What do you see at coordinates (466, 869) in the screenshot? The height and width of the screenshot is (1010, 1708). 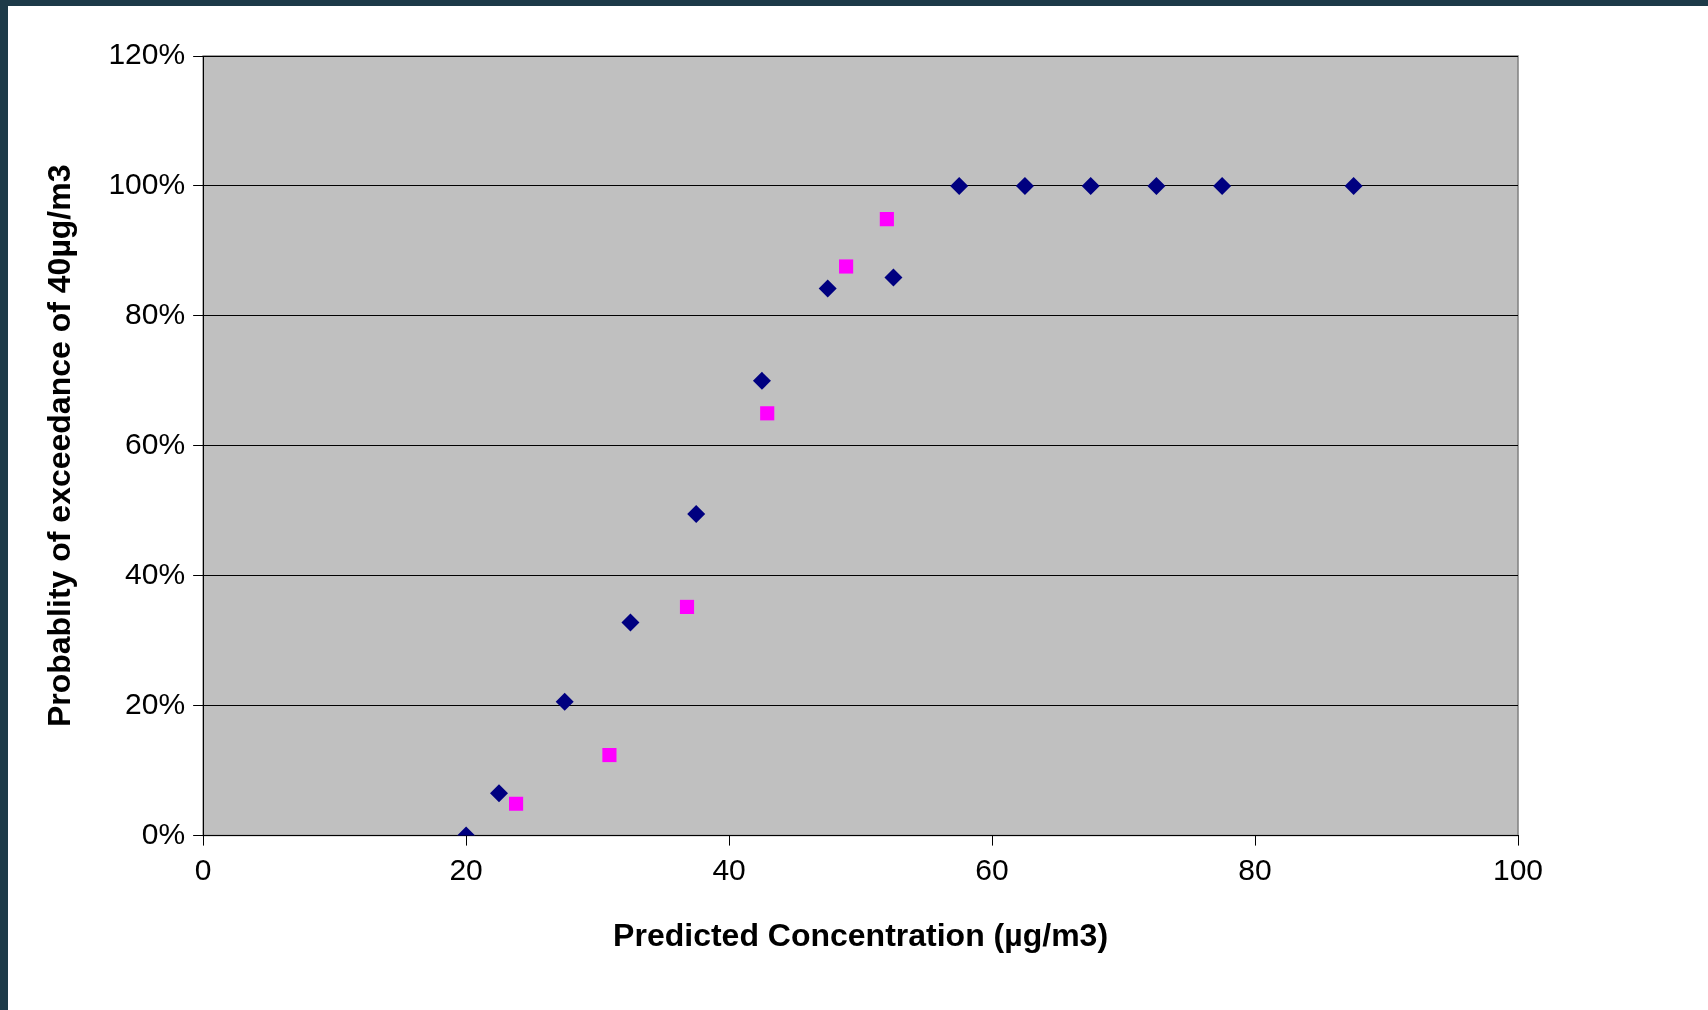 I see `x-tick-label: 20` at bounding box center [466, 869].